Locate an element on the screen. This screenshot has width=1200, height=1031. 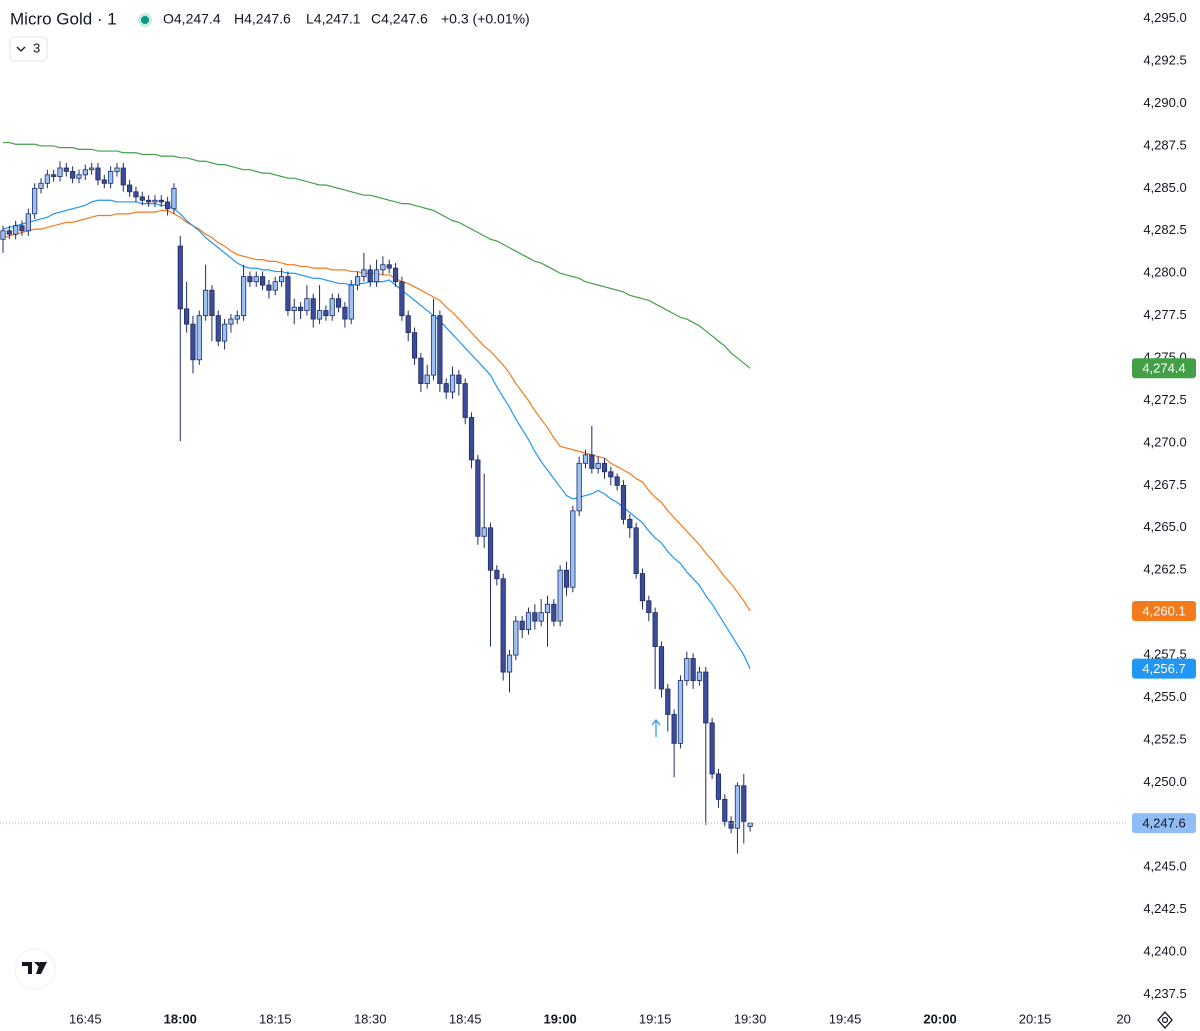
indicator-value-box is located at coordinates (1164, 368).